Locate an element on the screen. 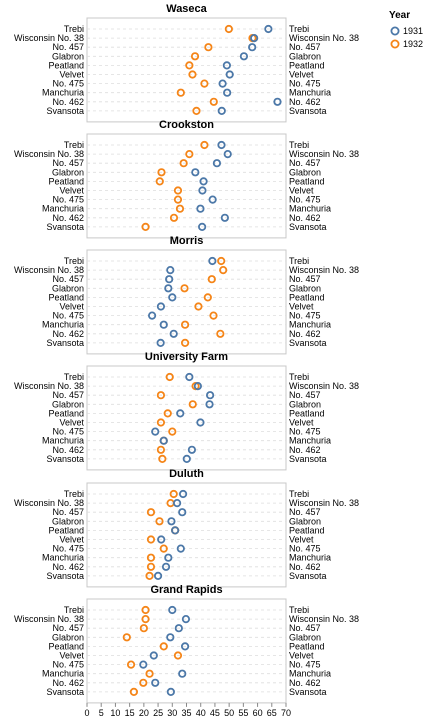 The image size is (435, 717). x-tick-label: 20 is located at coordinates (144, 712).